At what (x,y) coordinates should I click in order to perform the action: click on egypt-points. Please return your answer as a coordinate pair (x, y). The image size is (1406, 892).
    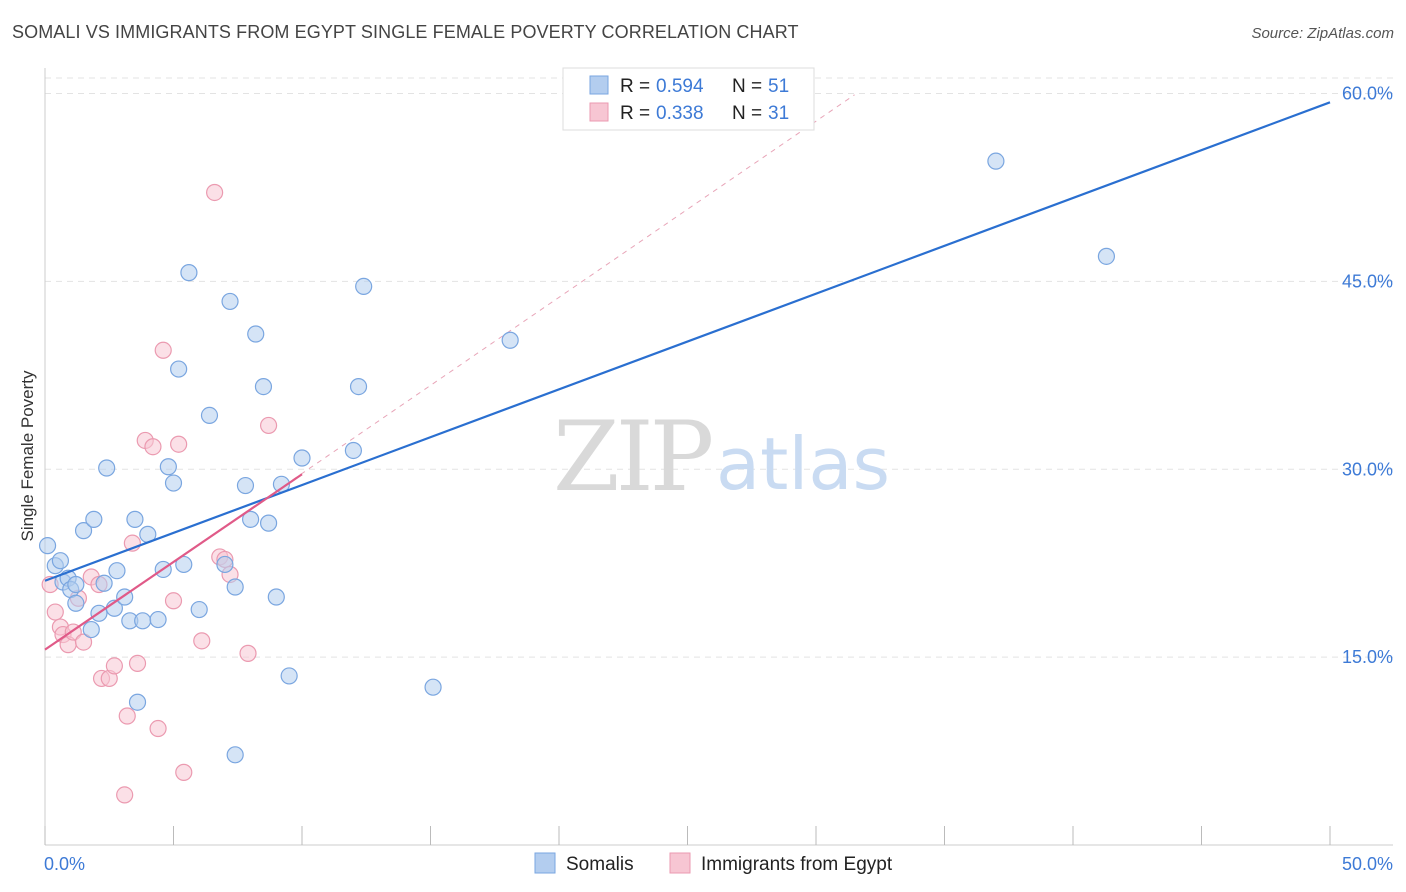
    Looking at the image, I should click on (159, 493).